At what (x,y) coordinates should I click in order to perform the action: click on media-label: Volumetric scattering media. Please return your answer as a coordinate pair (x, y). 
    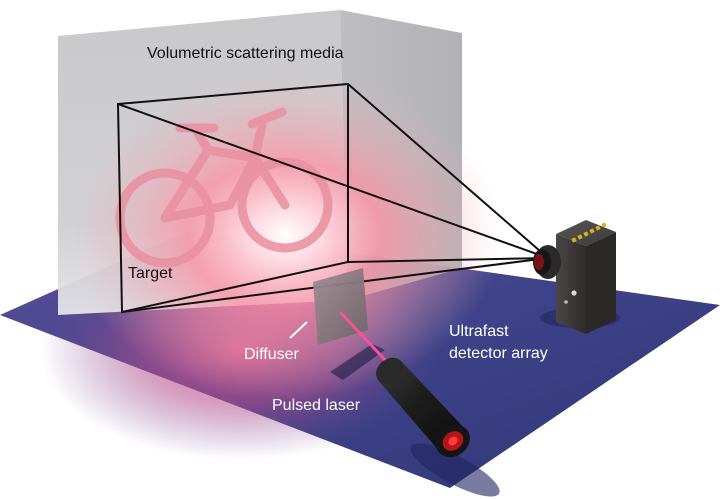
    Looking at the image, I should click on (245, 53).